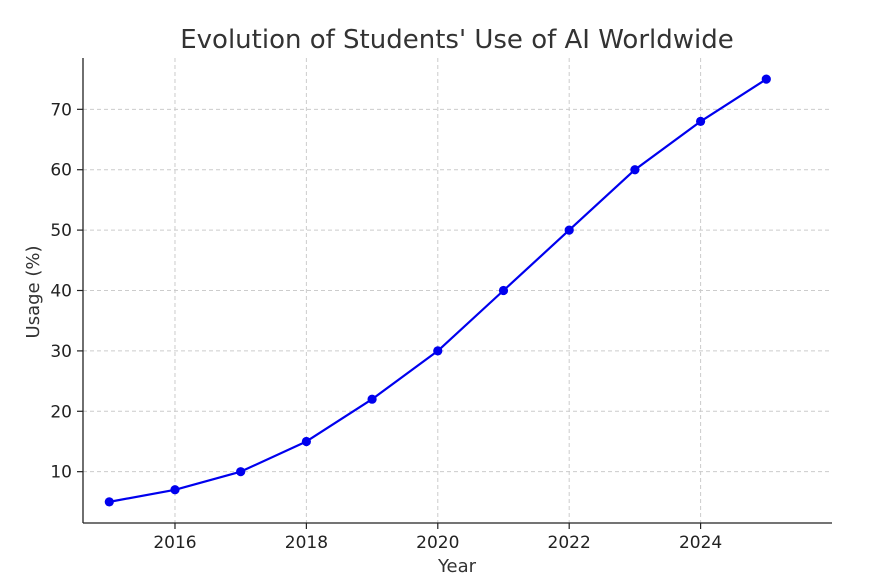  Describe the element at coordinates (61, 231) in the screenshot. I see `y-tick-label: 50` at that location.